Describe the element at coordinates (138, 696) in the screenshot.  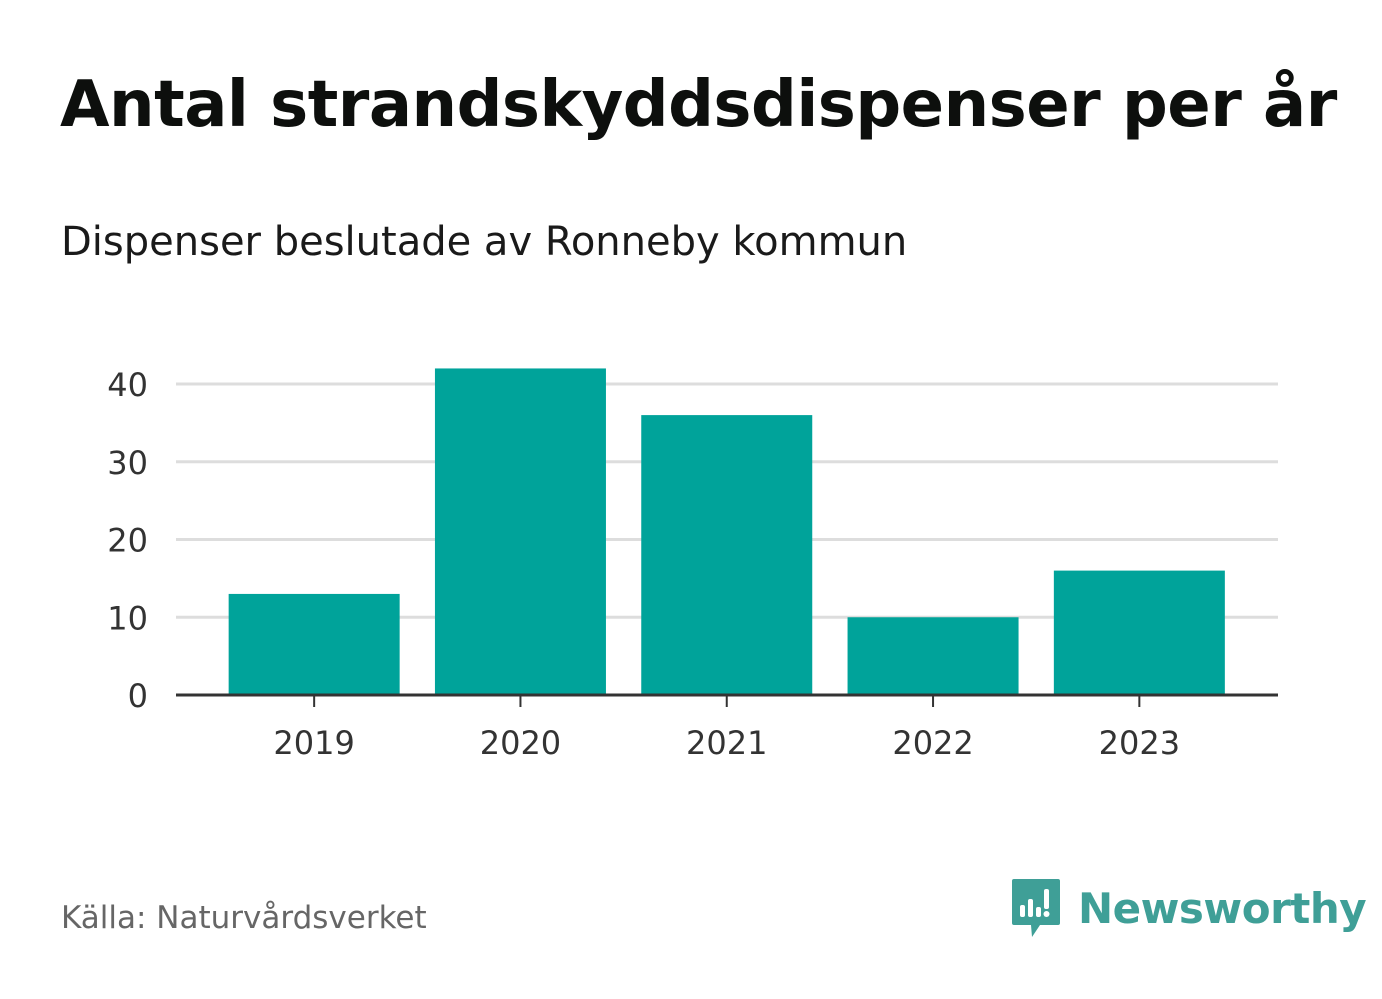
I see `y-tick-label: 0` at that location.